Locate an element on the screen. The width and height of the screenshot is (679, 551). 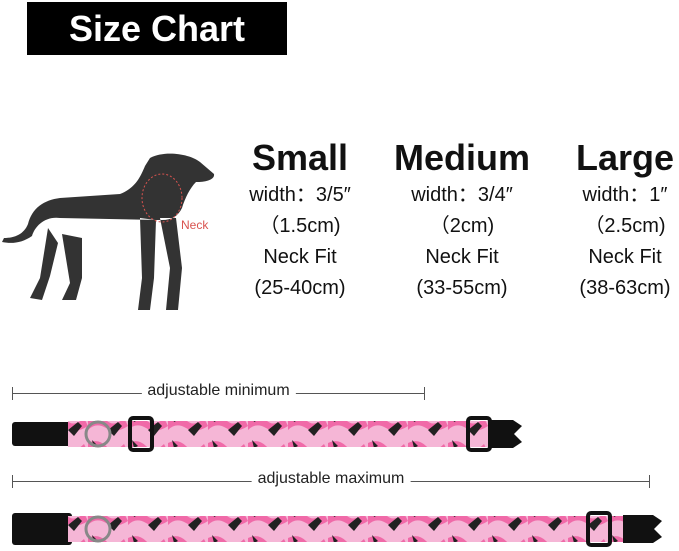
size-name: Small is located at coordinates (300, 157).